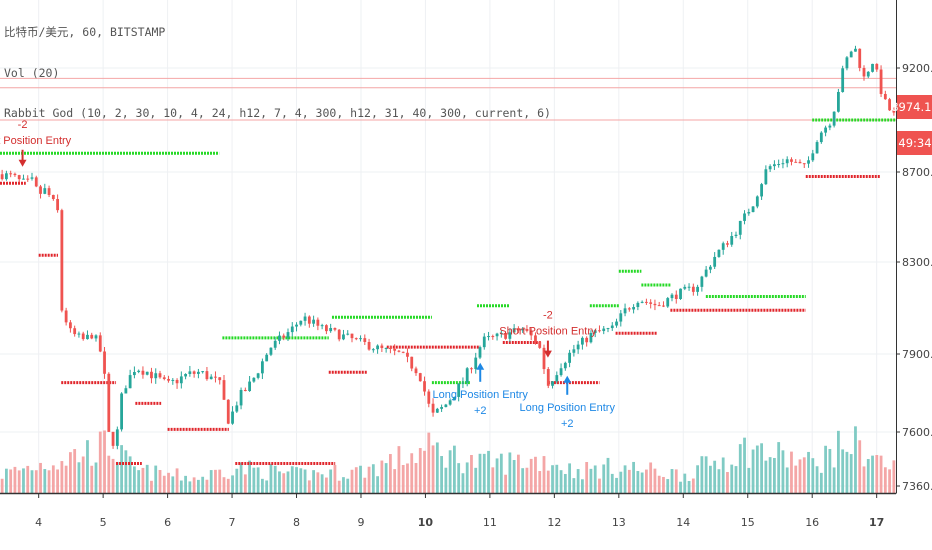 Image resolution: width=932 pixels, height=550 pixels. What do you see at coordinates (103, 522) in the screenshot?
I see `x-tick-label: 5` at bounding box center [103, 522].